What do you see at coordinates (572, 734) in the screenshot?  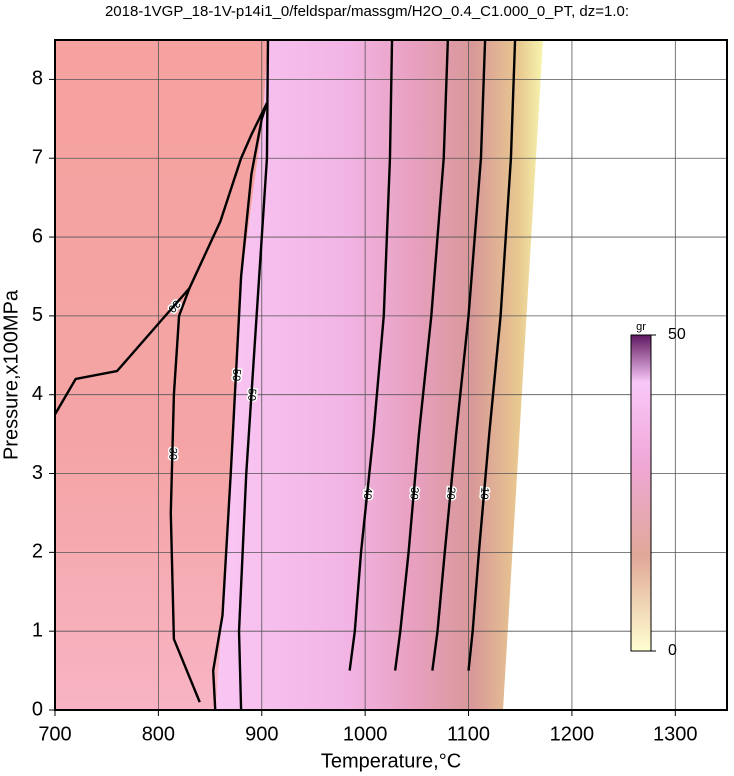 I see `x-tick-label: 1200` at bounding box center [572, 734].